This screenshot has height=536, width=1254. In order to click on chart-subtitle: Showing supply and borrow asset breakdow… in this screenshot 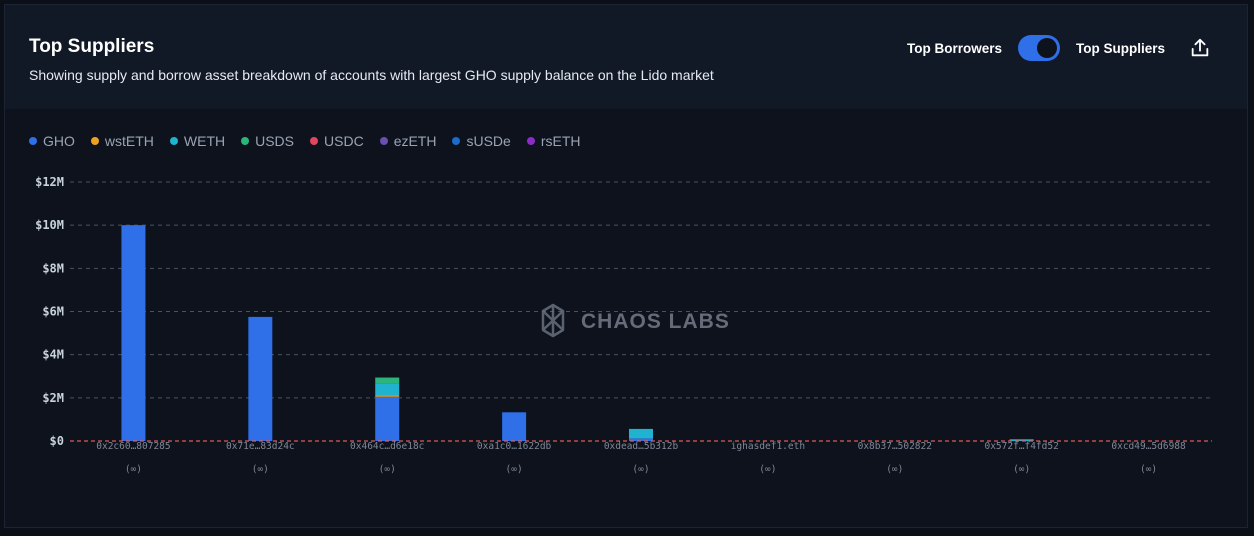, I will do `click(371, 75)`.